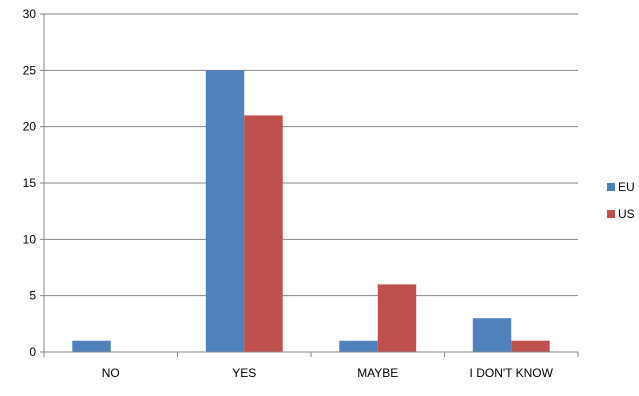 The image size is (639, 396). I want to click on legend-swatch-us, so click(611, 214).